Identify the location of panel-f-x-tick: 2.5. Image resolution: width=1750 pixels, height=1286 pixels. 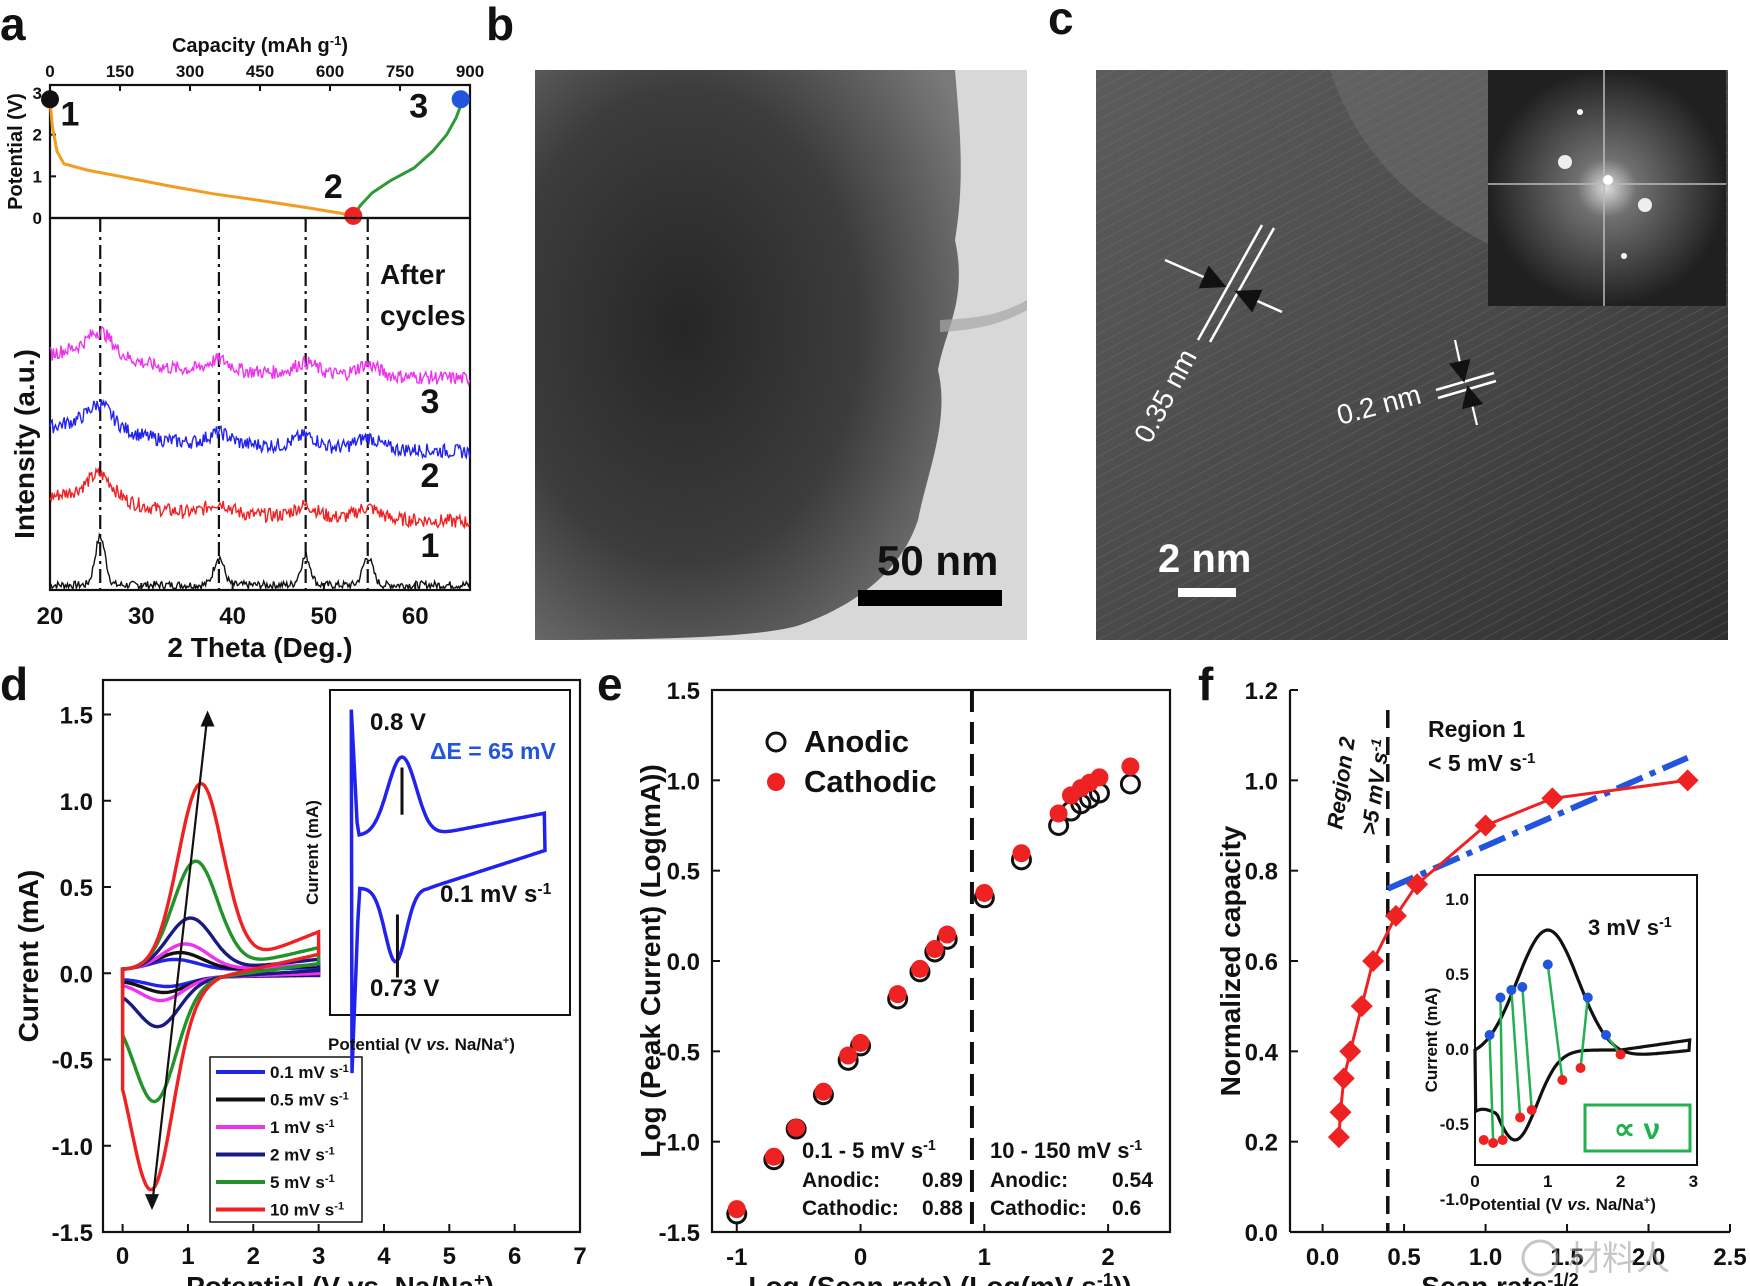
(1729, 1257).